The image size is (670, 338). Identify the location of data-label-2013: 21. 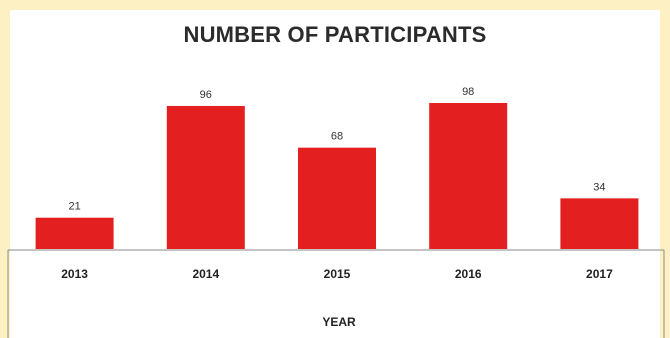
(74, 207).